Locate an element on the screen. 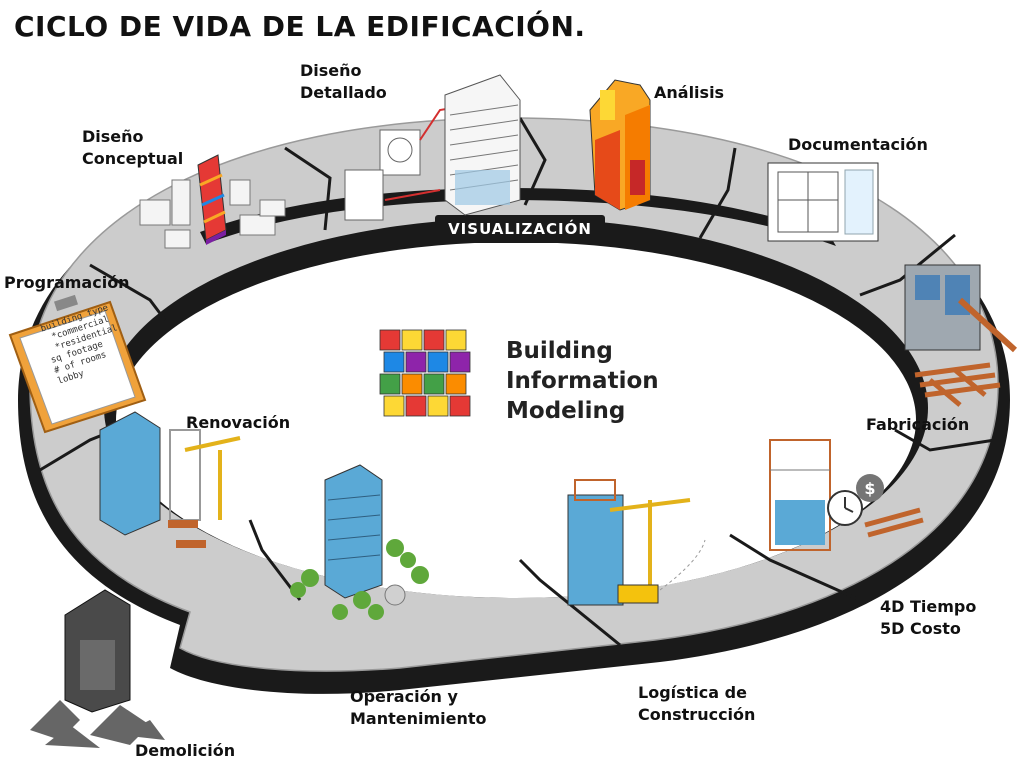  demolition-model is located at coordinates (97, 668).